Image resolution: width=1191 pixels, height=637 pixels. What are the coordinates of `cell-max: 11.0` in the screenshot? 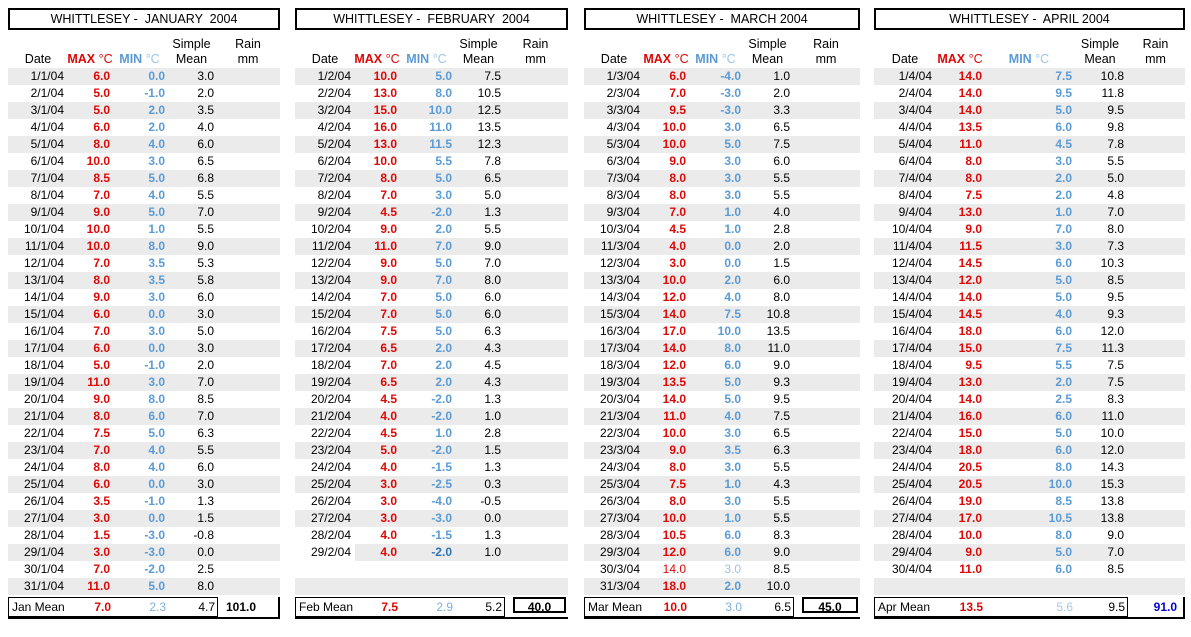 It's located at (377, 246).